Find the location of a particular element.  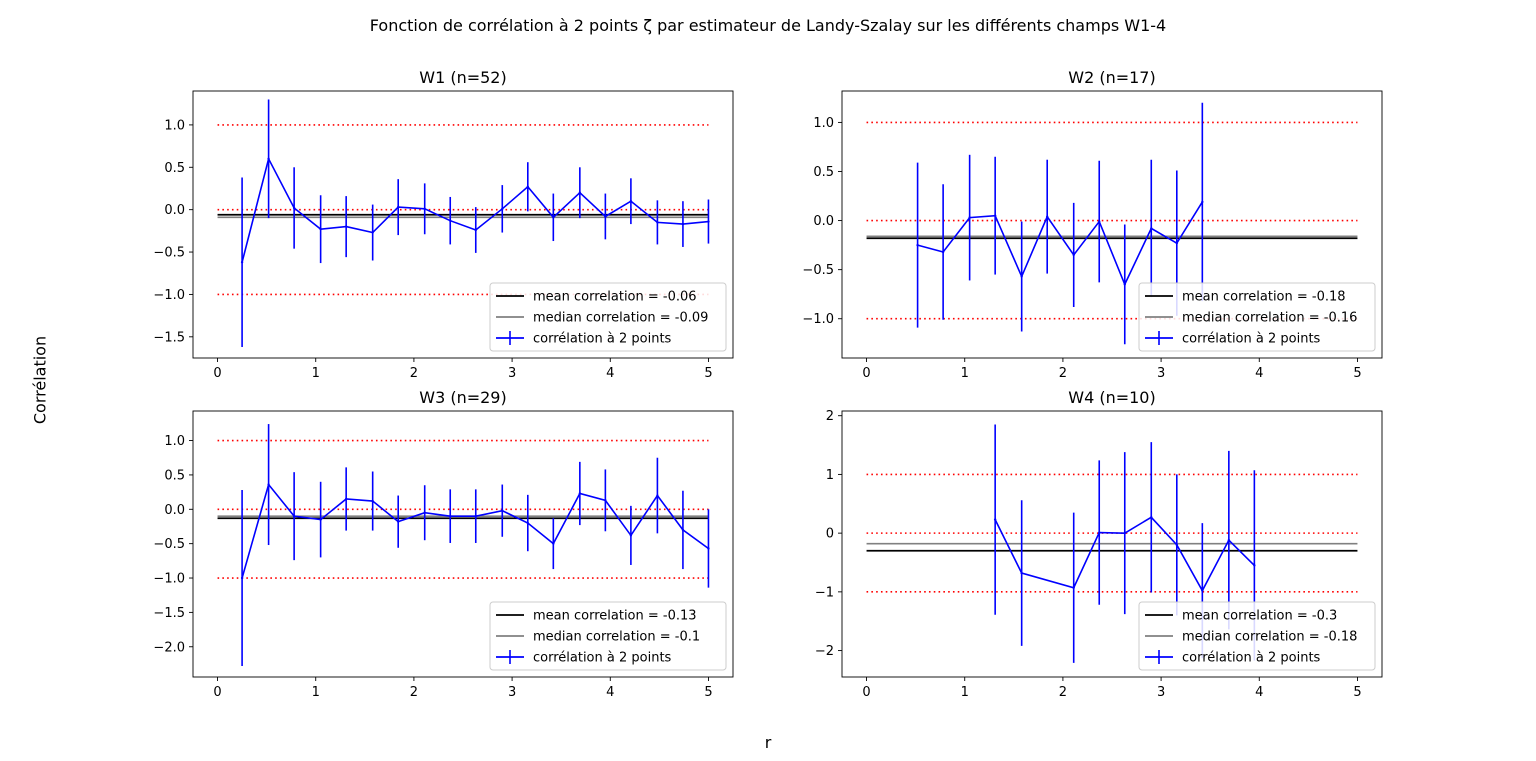

legend-mean-label: mean correlation = -0.06 is located at coordinates (615, 297).